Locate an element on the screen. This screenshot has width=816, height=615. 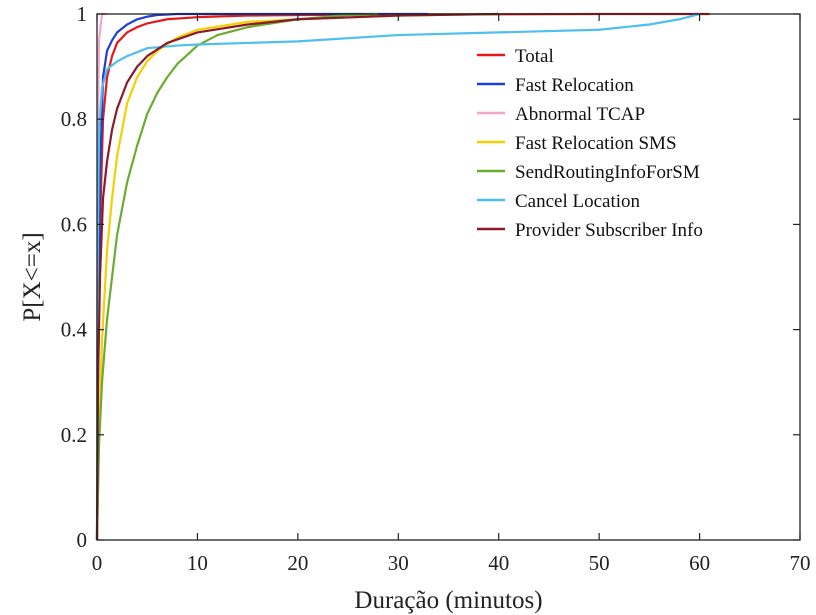
x-tick-label: 60 is located at coordinates (699, 563).